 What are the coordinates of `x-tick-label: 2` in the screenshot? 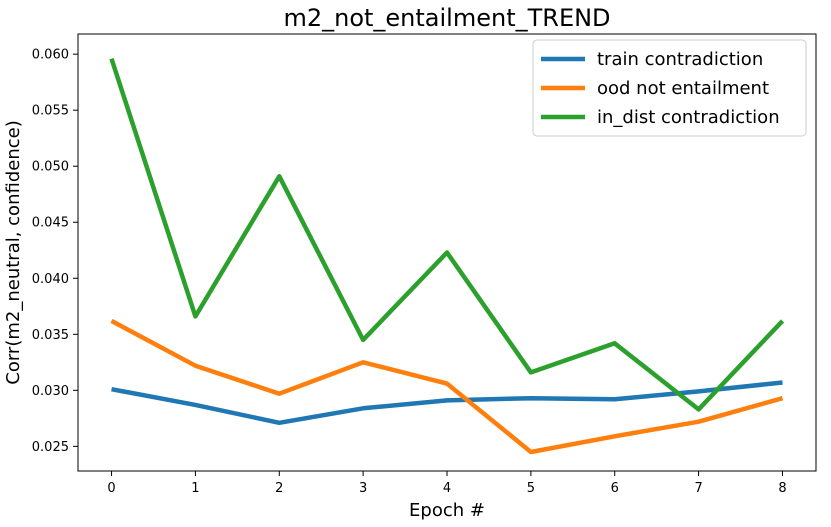 It's located at (279, 488).